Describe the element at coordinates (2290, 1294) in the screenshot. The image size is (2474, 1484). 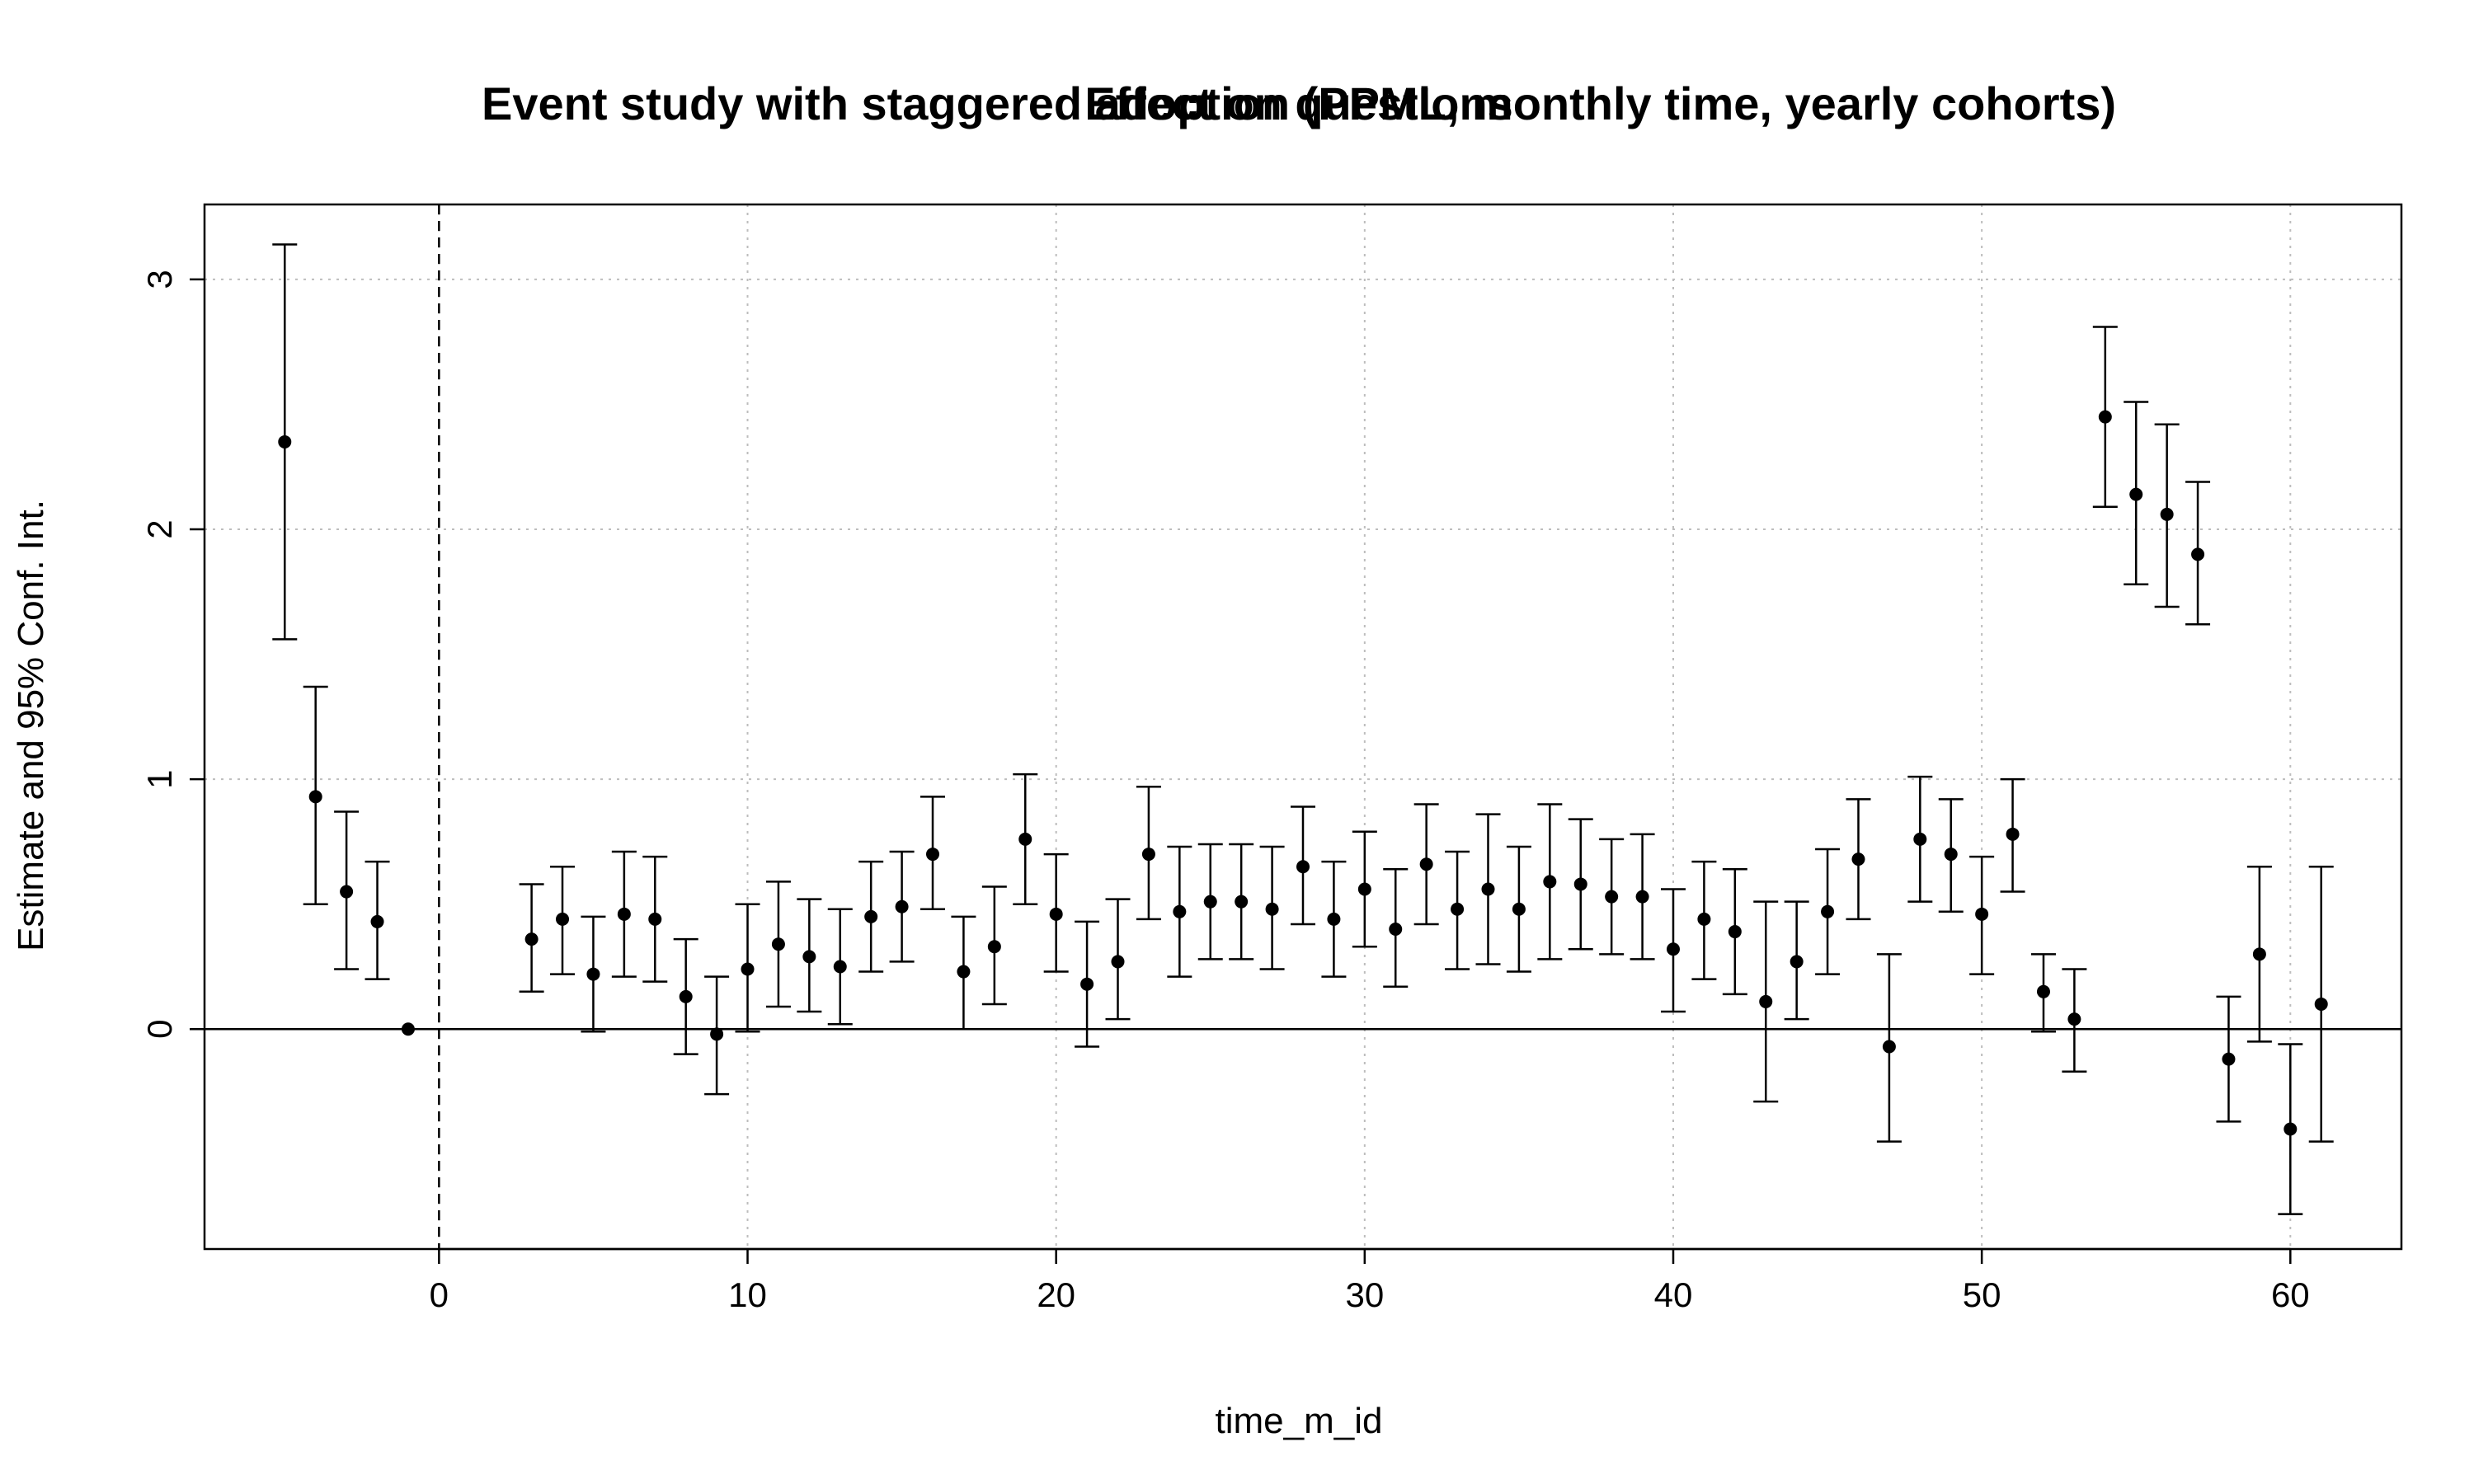
I see `x-tick-label: 60` at that location.